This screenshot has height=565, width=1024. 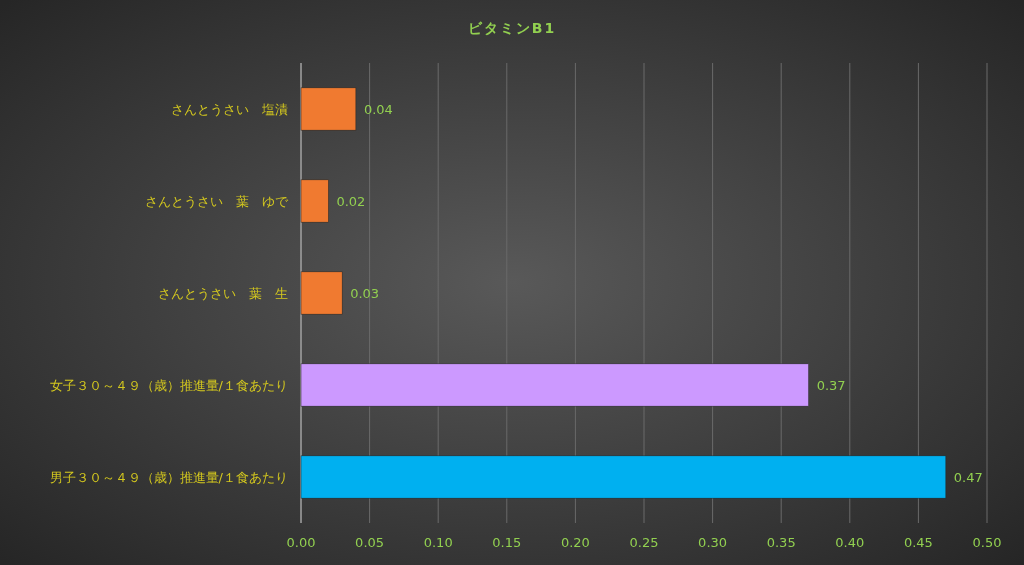 I want to click on data-label: 0.04, so click(x=378, y=109).